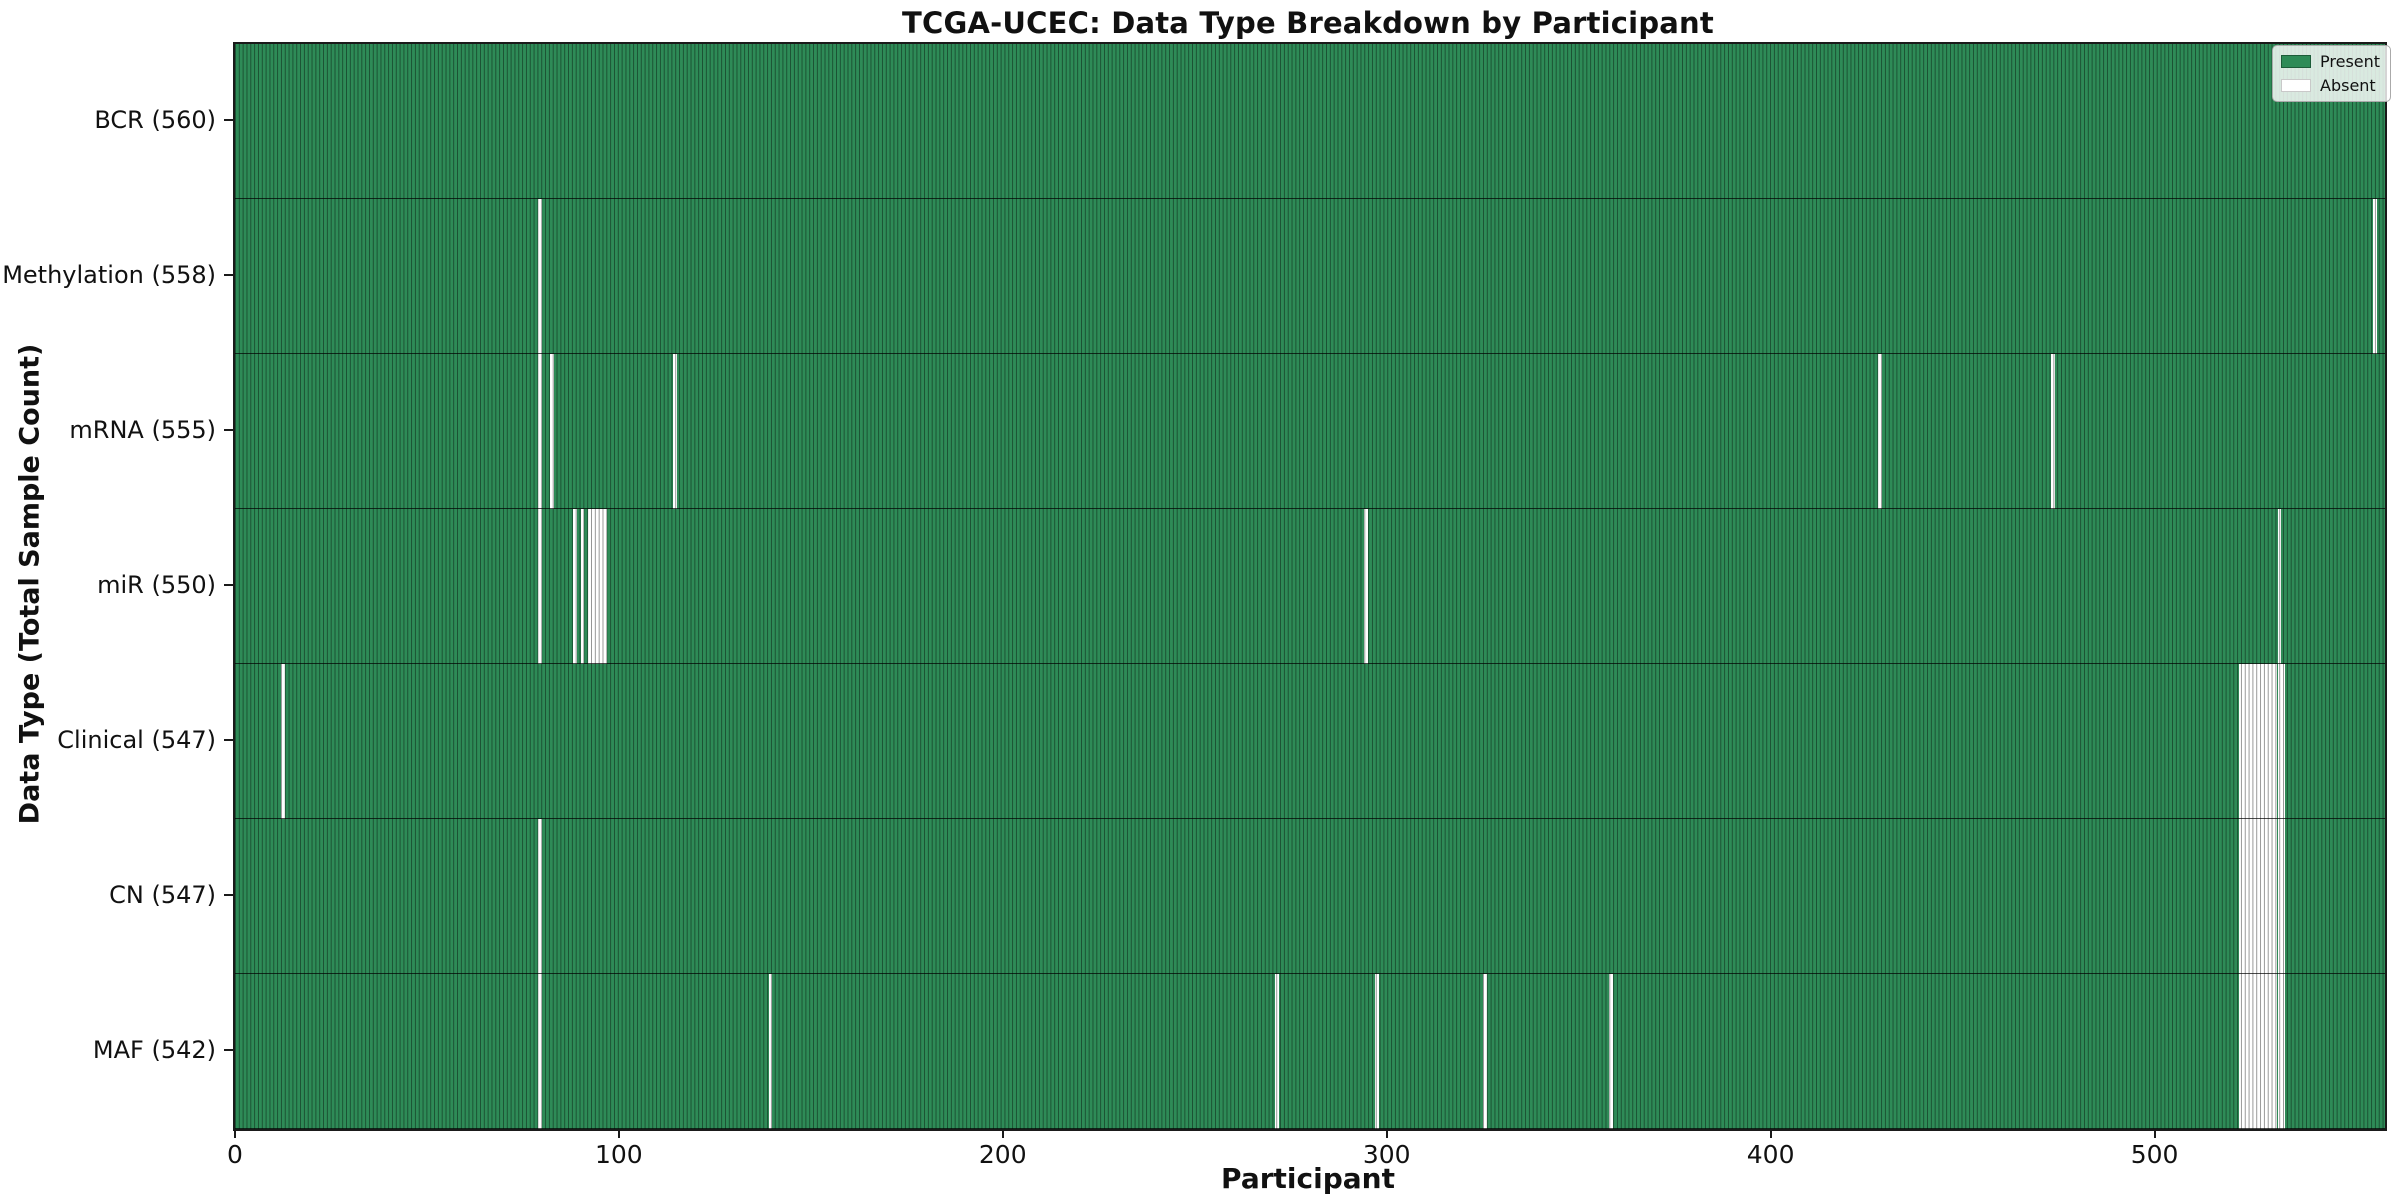  Describe the element at coordinates (109, 274) in the screenshot. I see `y-tick-label: Methylation (558)` at that location.